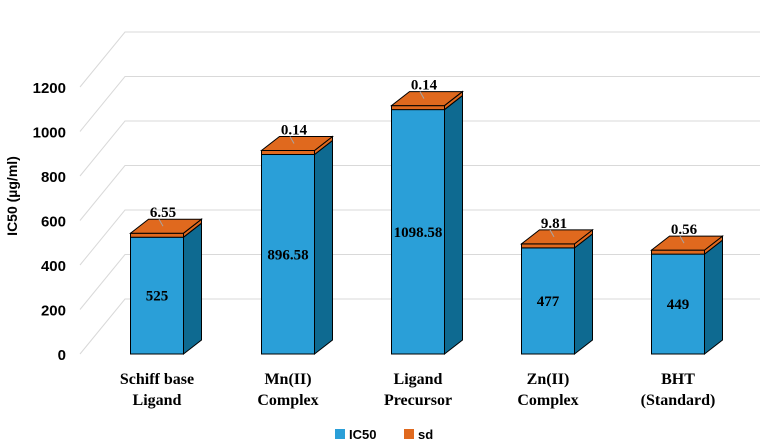 This screenshot has width=775, height=446. Describe the element at coordinates (49, 133) in the screenshot. I see `y-tick-1000: 1000` at that location.